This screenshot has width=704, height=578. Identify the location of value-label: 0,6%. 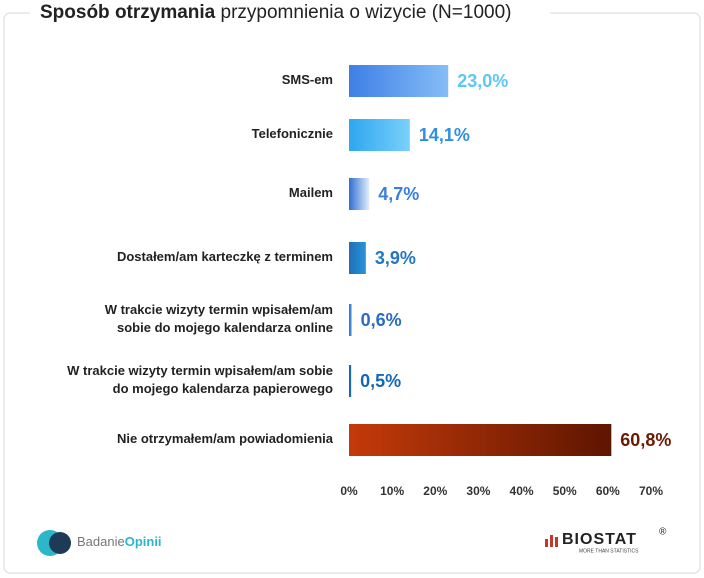
(381, 320).